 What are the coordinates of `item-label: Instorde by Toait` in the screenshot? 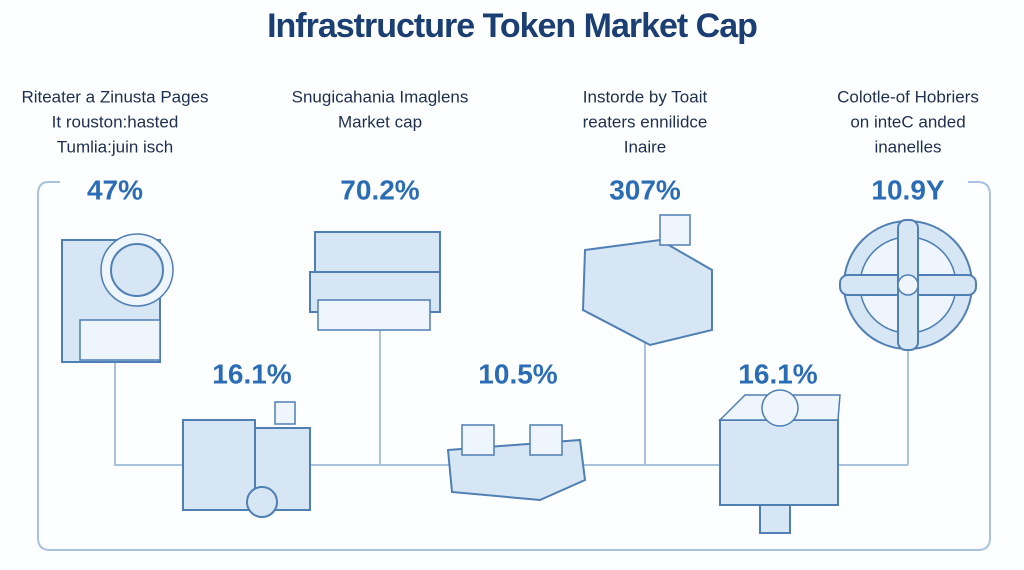 It's located at (645, 96).